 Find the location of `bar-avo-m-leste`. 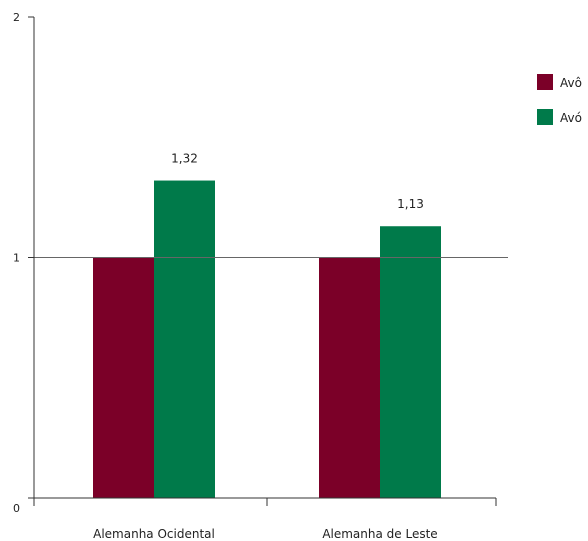

bar-avo-m-leste is located at coordinates (349, 377).